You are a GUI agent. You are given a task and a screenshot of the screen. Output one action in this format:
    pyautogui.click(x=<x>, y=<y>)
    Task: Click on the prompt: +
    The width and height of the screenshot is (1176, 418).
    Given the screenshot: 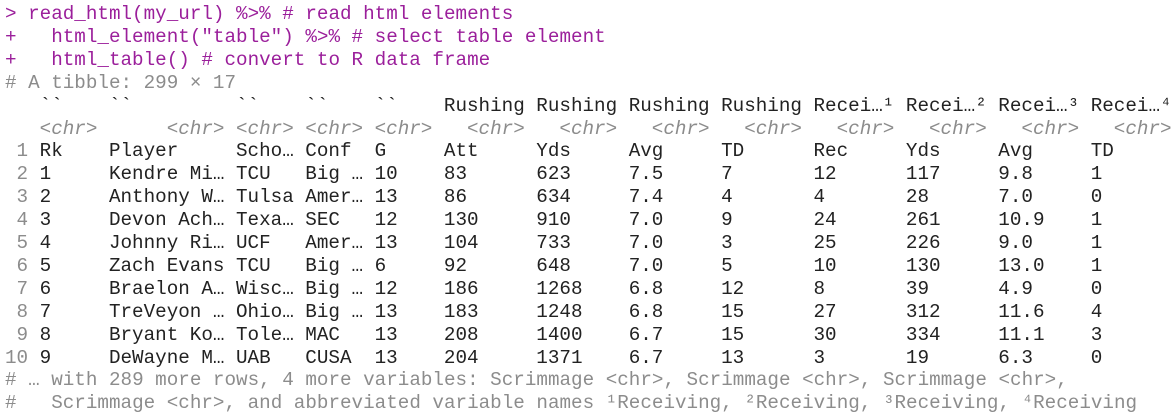 What is the action you would take?
    pyautogui.click(x=11, y=36)
    